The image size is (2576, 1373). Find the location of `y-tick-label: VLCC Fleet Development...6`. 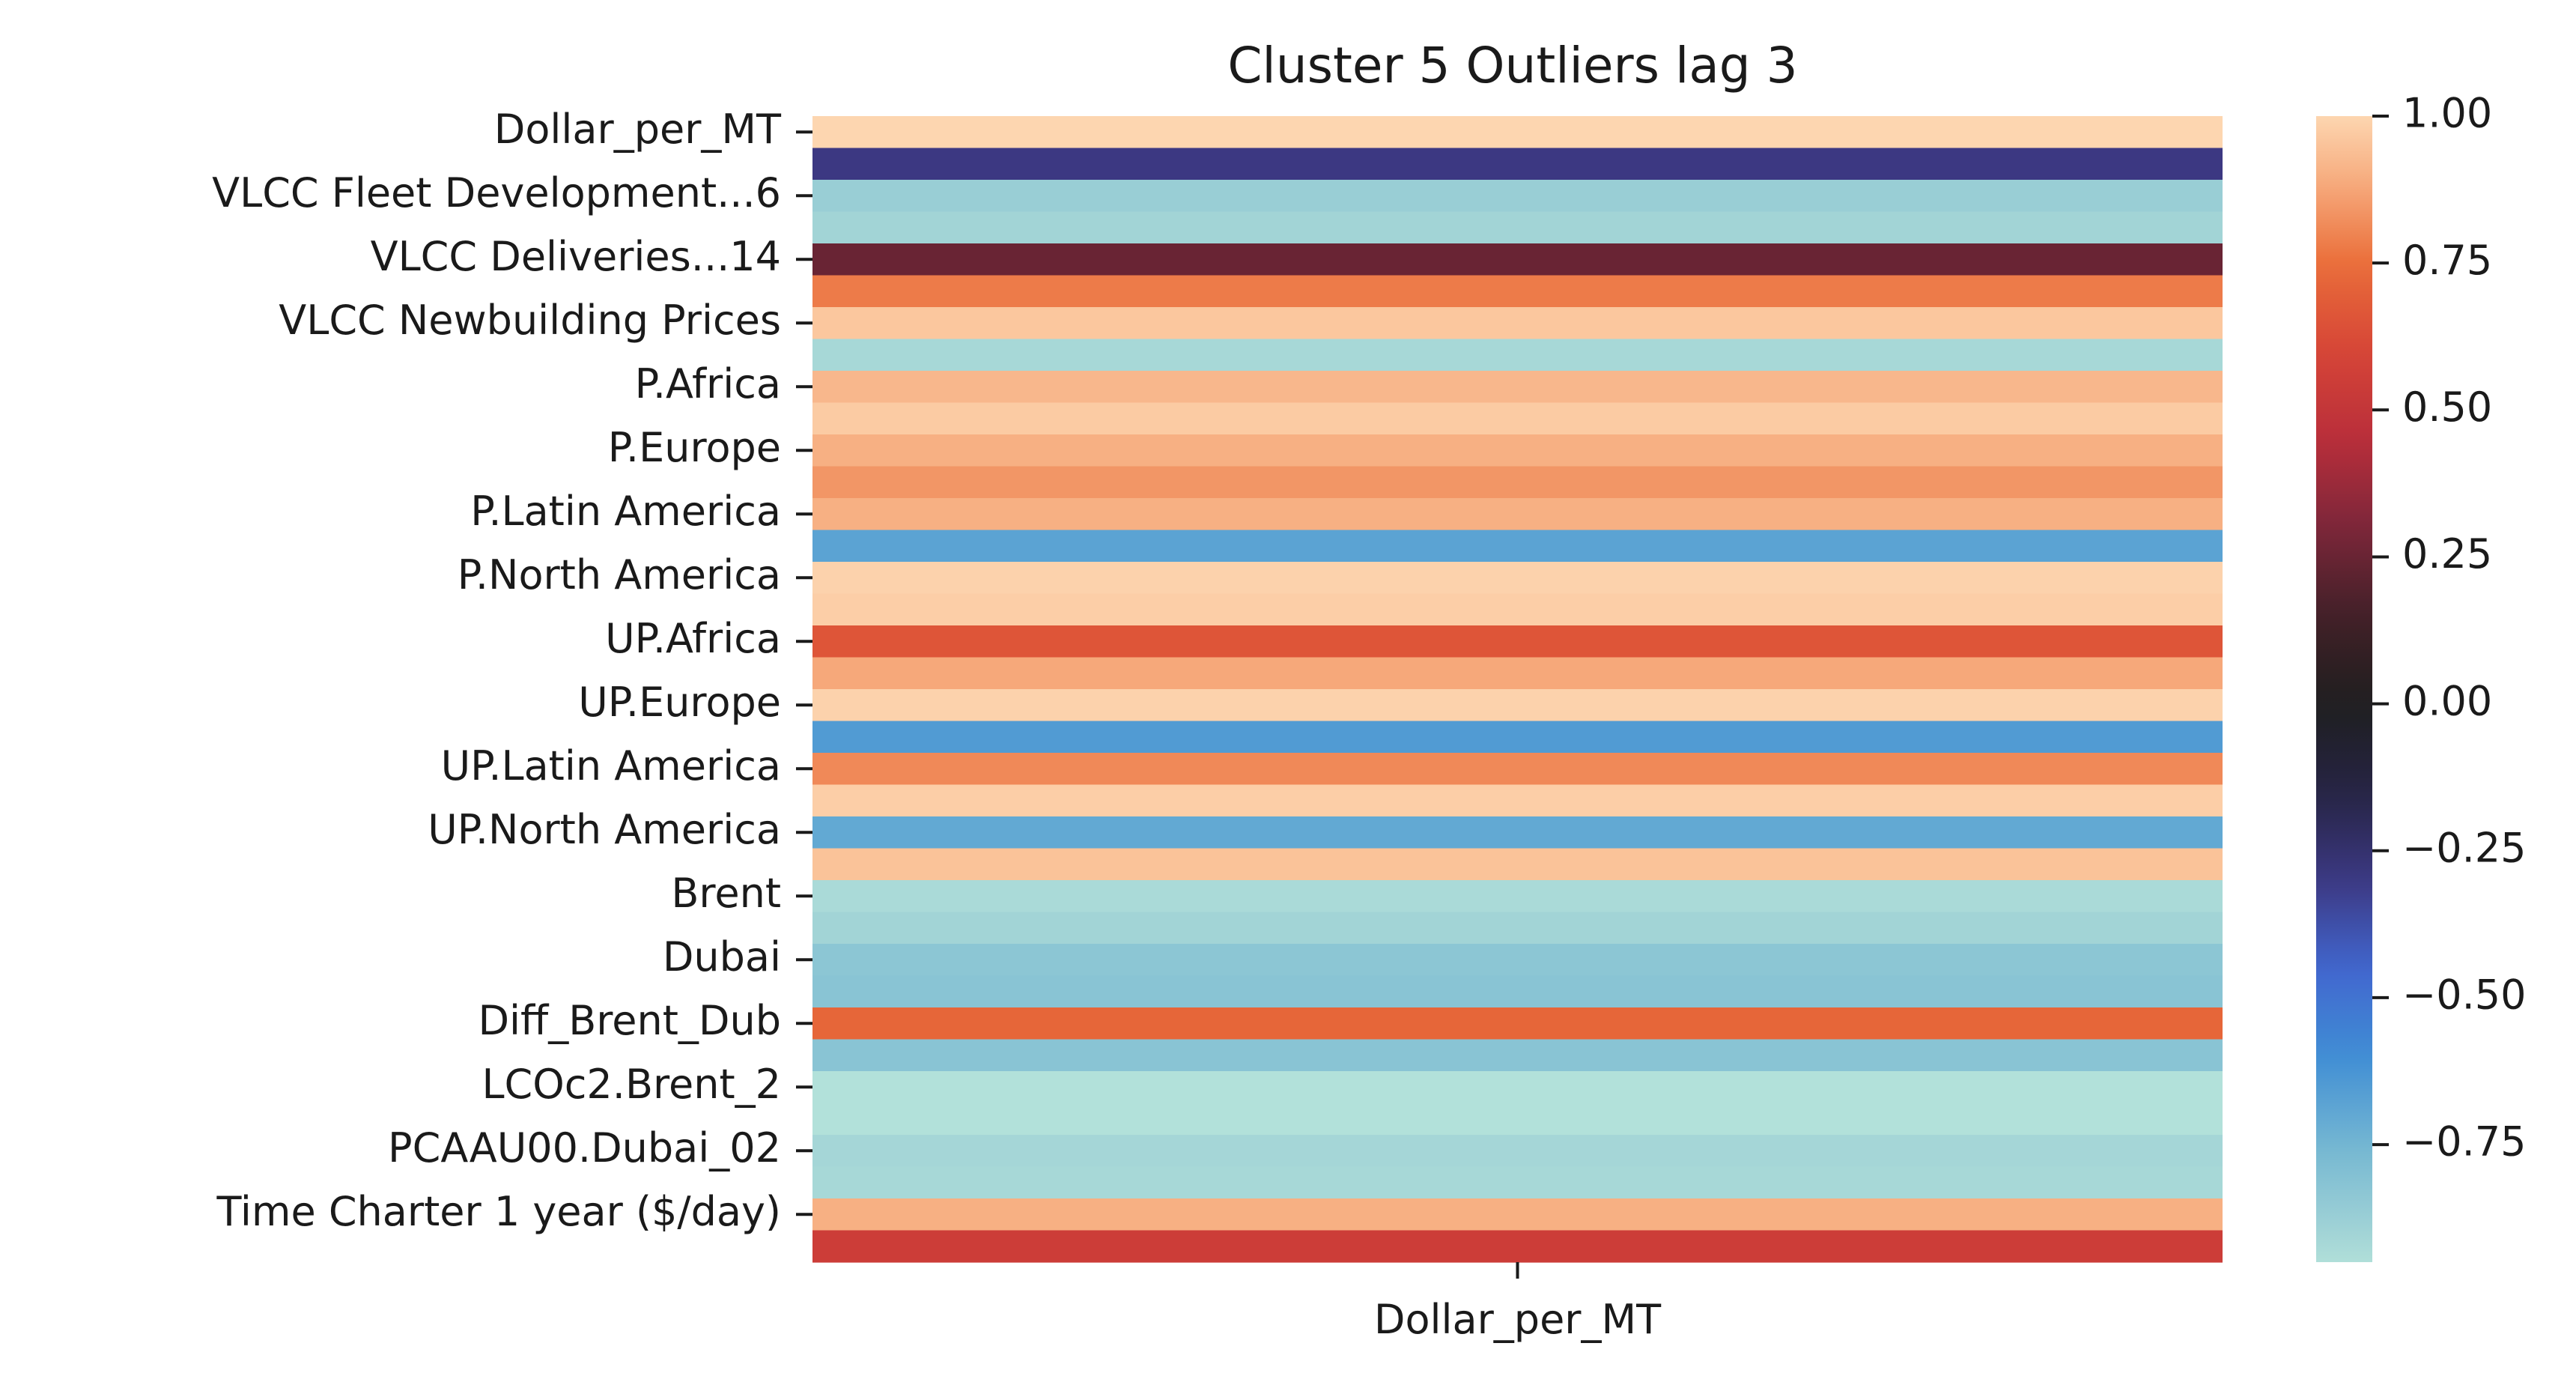

y-tick-label: VLCC Fleet Development...6 is located at coordinates (496, 192).